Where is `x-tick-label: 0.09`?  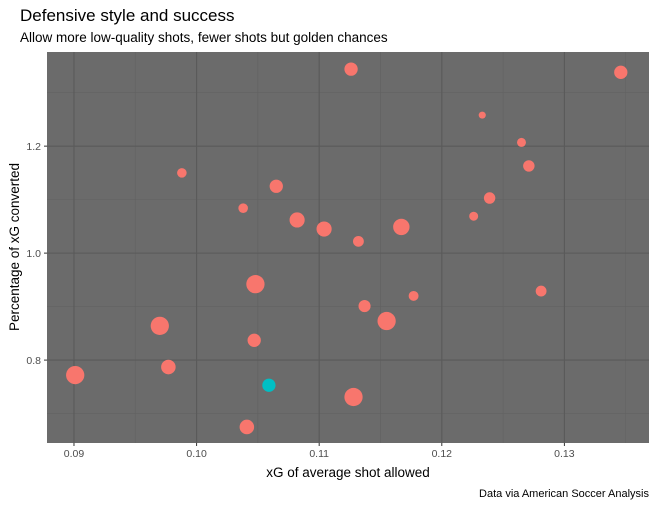 x-tick-label: 0.09 is located at coordinates (74, 454).